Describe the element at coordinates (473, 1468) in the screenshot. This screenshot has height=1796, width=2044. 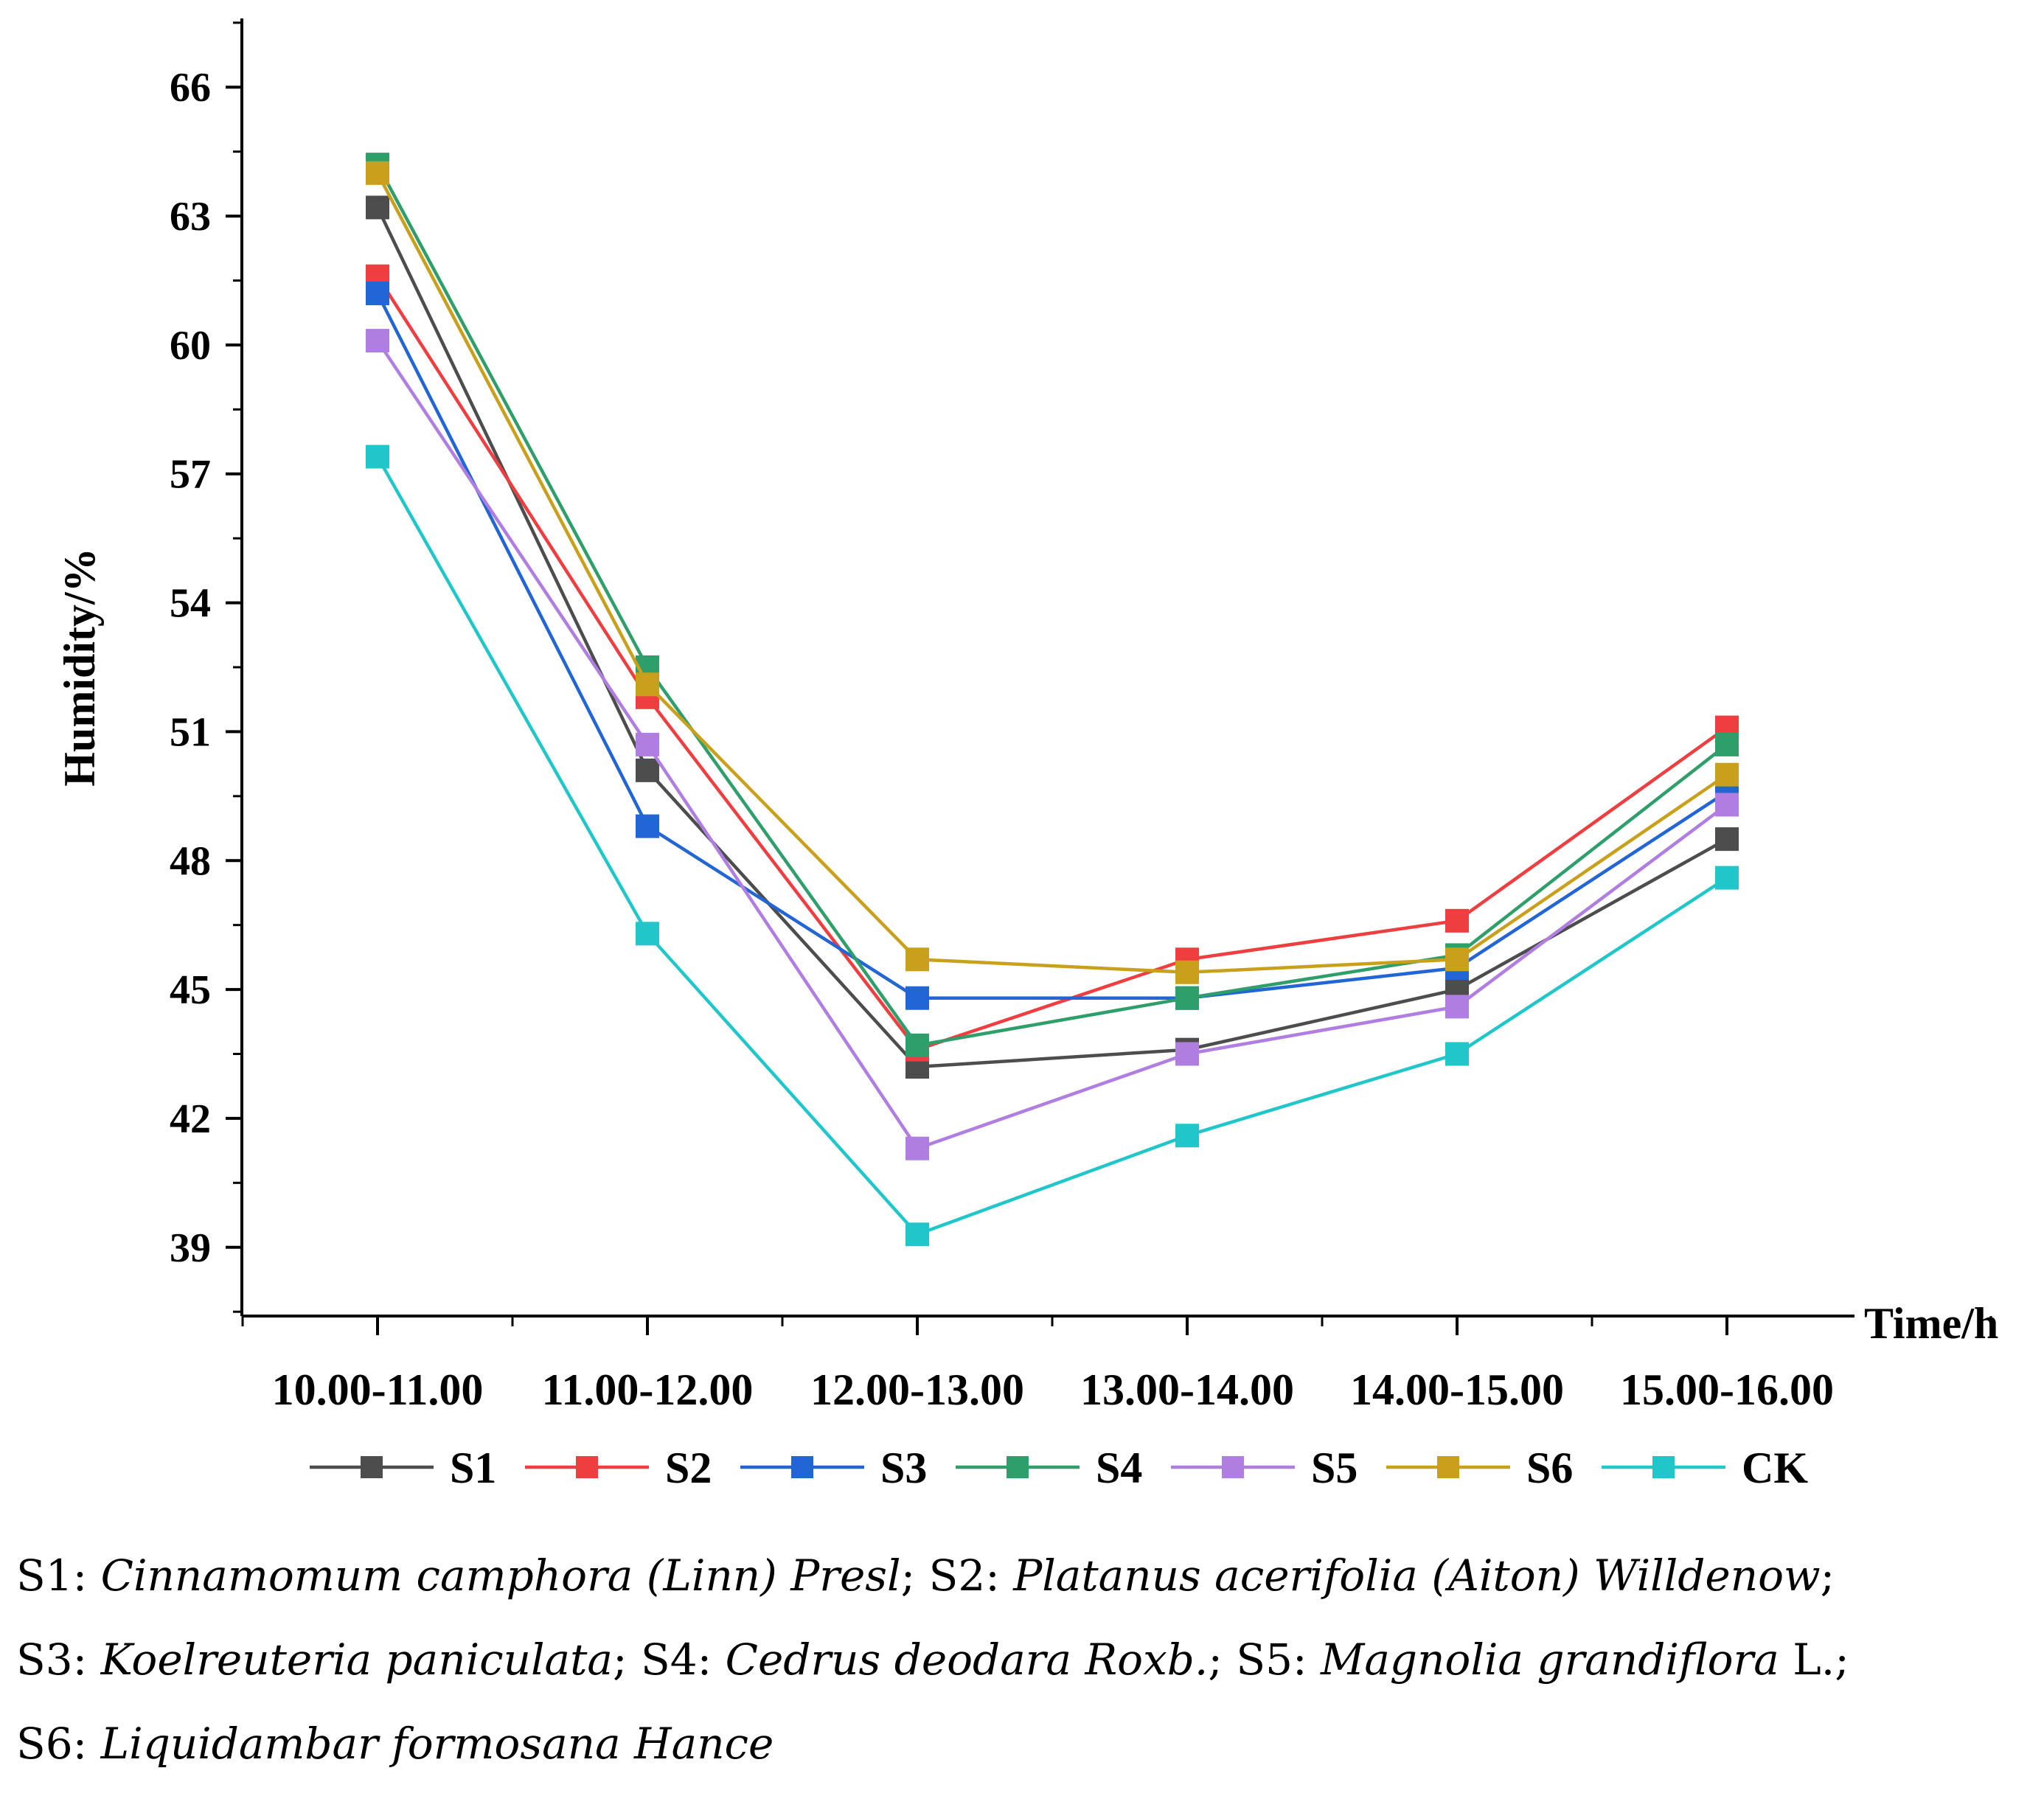
I see `legend-label-s1: S1` at that location.